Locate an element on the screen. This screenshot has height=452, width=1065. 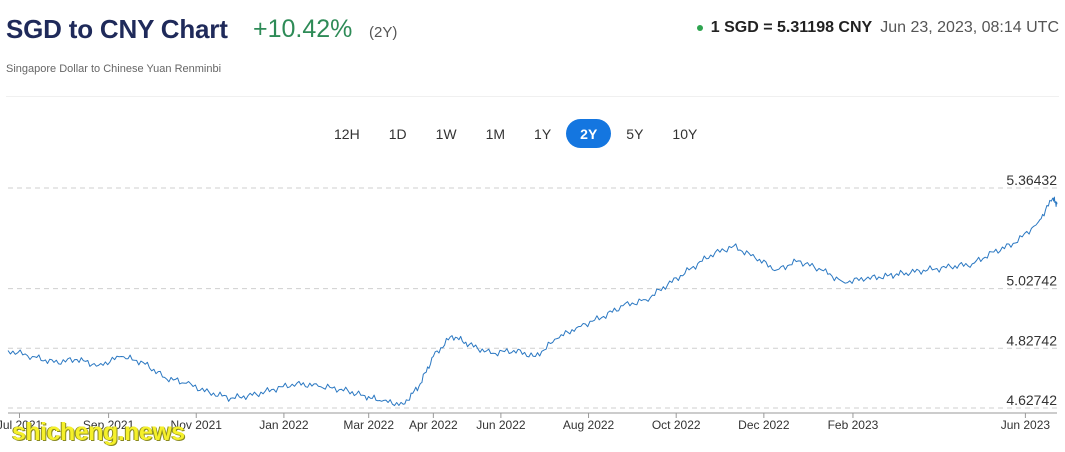
live-dot-icon is located at coordinates (699, 28).